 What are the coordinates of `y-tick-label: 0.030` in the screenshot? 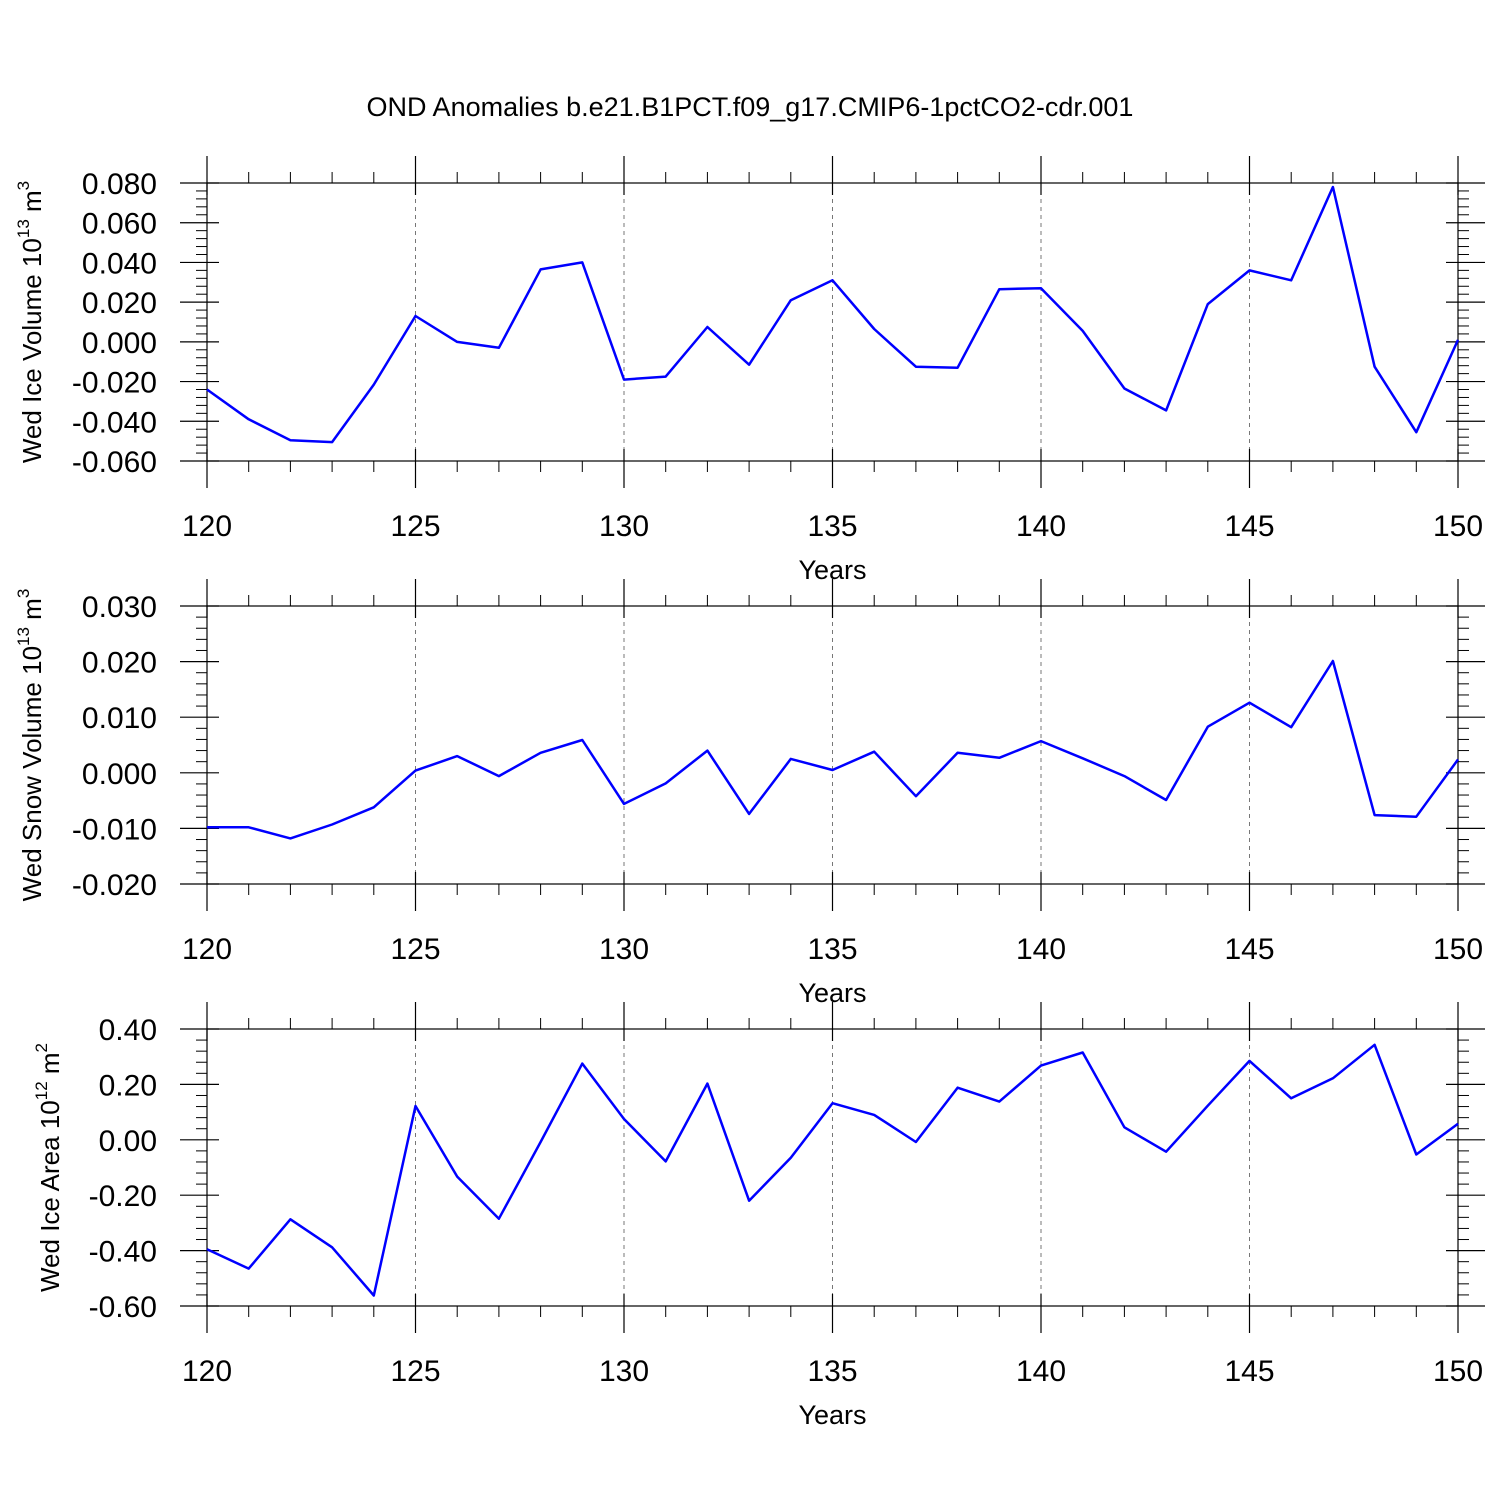 It's located at (119, 607).